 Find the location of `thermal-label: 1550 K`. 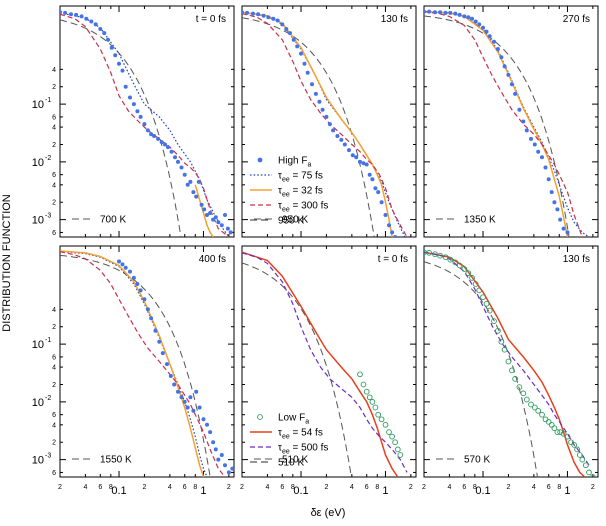

thermal-label: 1550 K is located at coordinates (116, 460).